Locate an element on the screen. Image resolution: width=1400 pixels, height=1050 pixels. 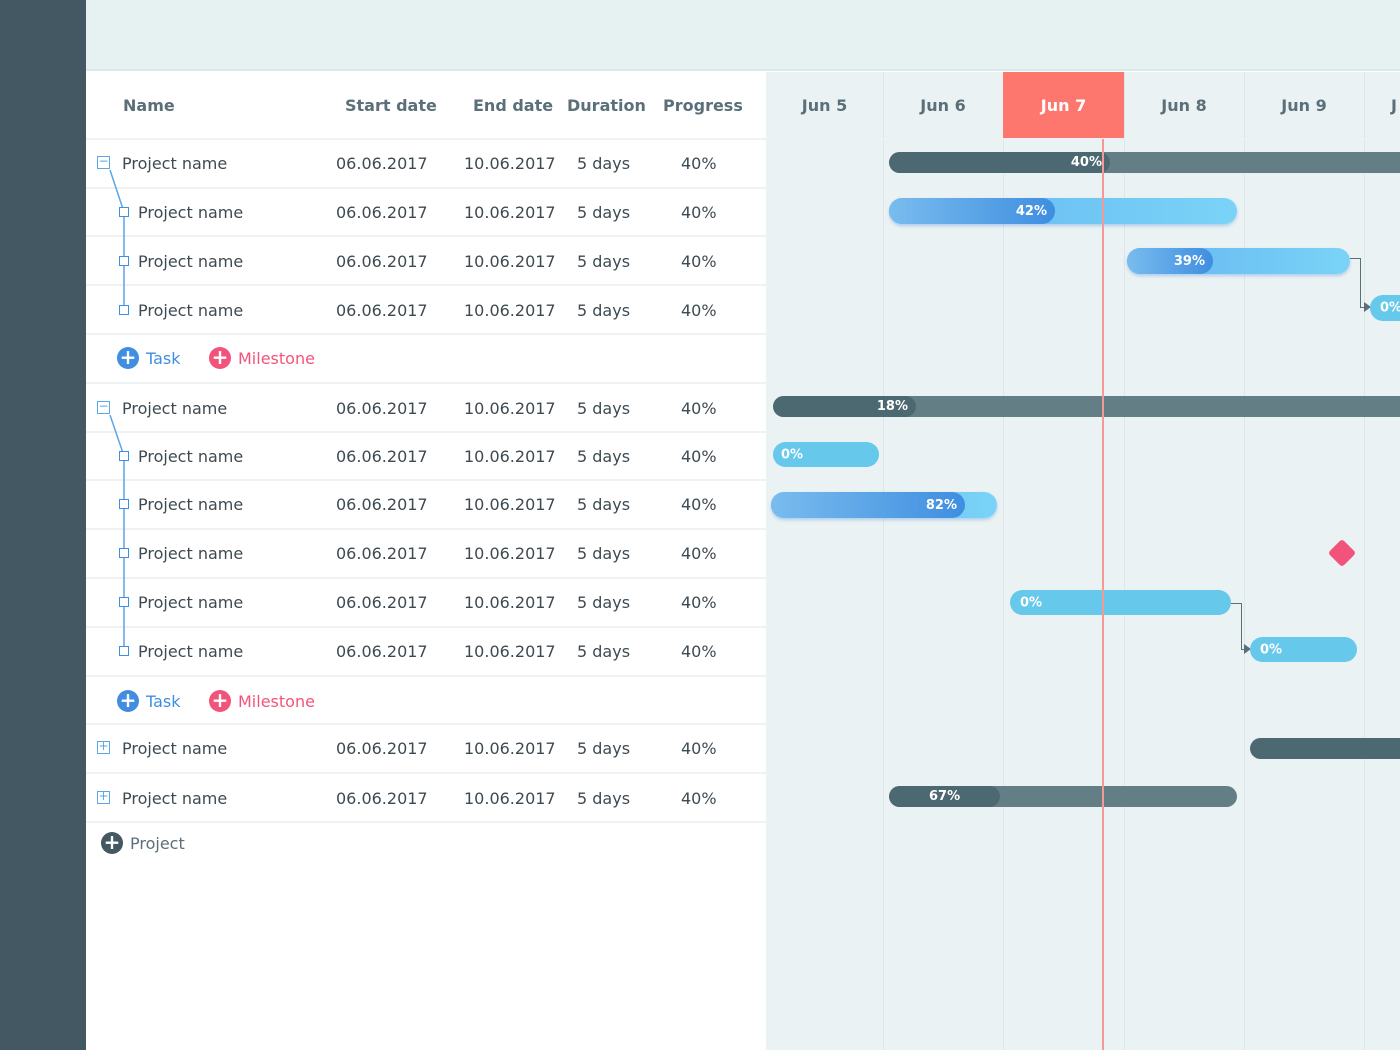
column-header-progress: Progress is located at coordinates (703, 105).